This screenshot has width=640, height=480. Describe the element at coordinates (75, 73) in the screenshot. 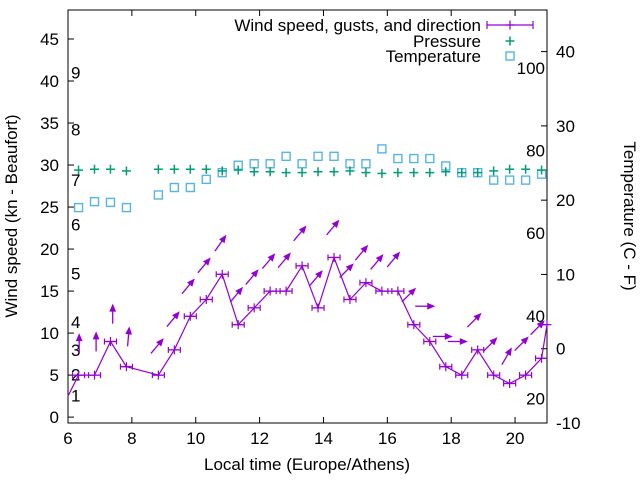

I see `beaufort-label: 9` at that location.